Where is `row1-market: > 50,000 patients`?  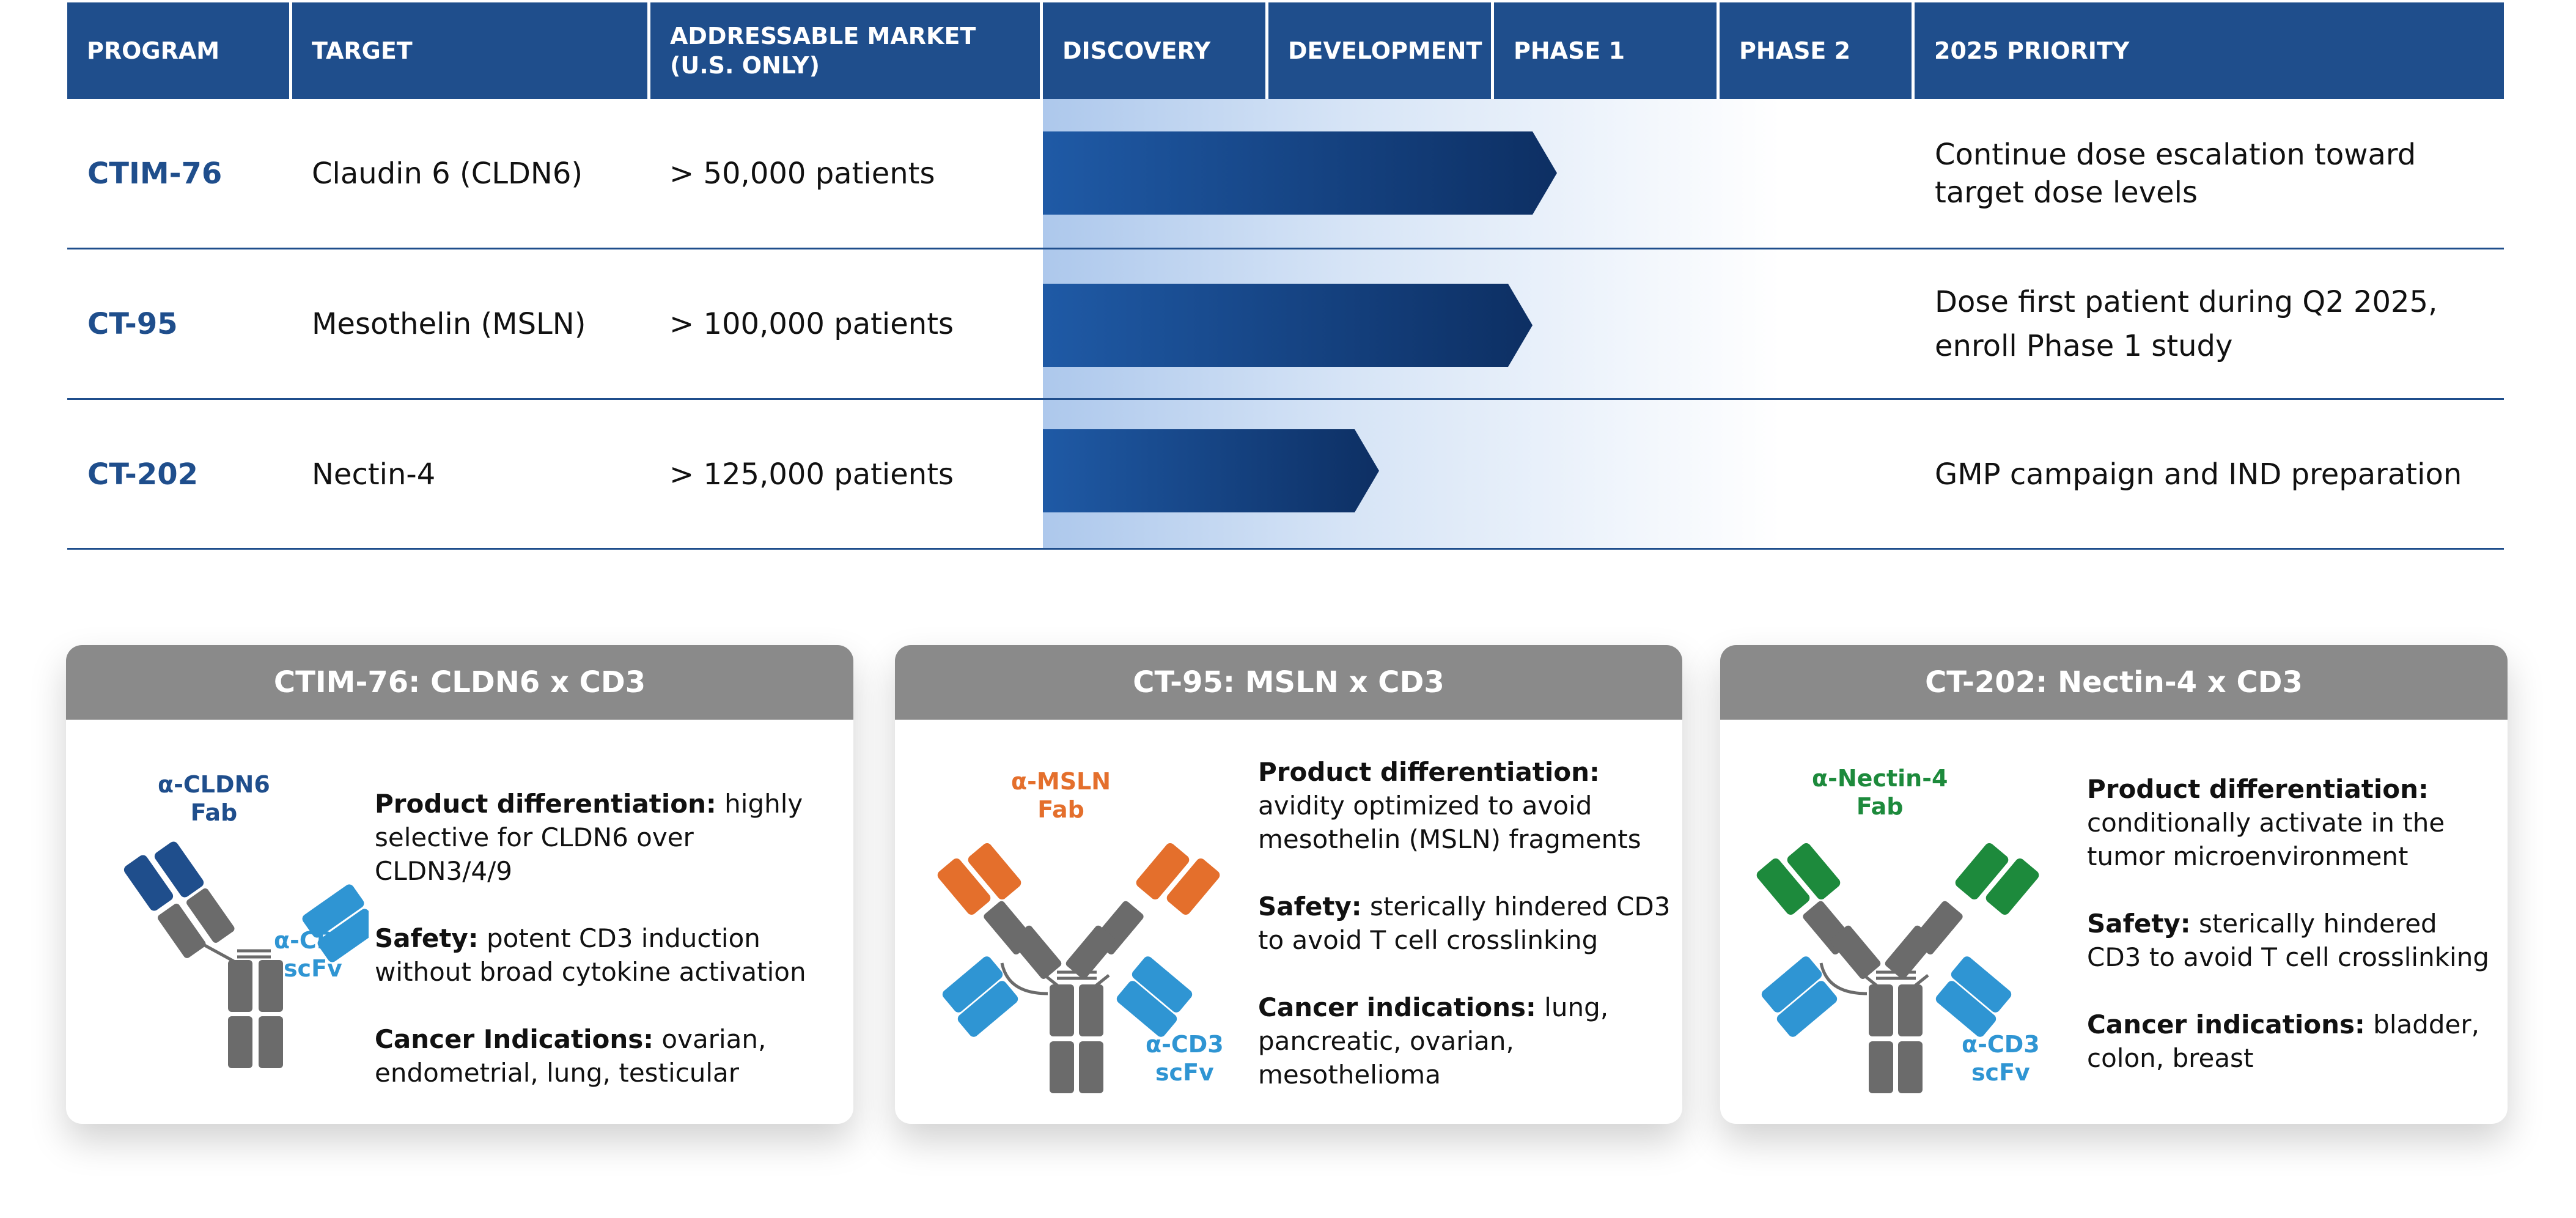 row1-market: > 50,000 patients is located at coordinates (802, 174).